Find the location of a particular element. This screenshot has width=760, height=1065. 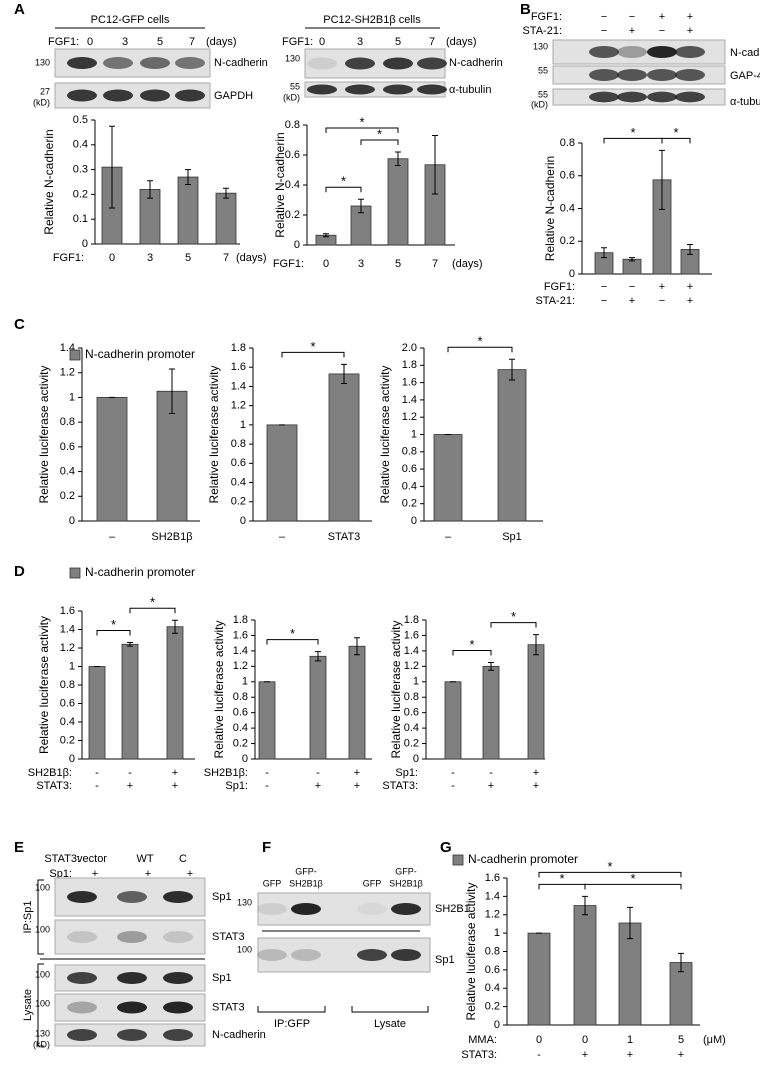

label: 7 is located at coordinates (432, 42).